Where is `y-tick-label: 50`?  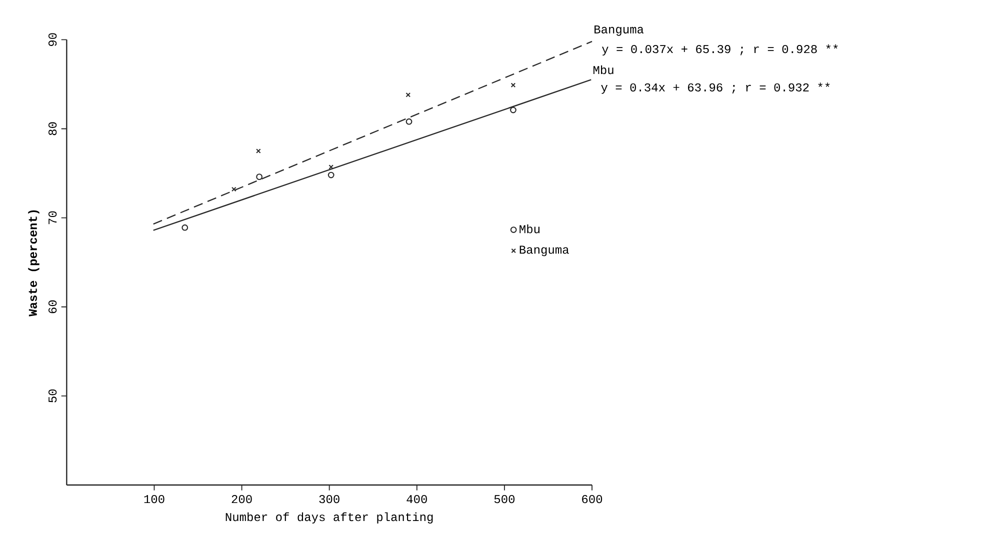
y-tick-label: 50 is located at coordinates (52, 395).